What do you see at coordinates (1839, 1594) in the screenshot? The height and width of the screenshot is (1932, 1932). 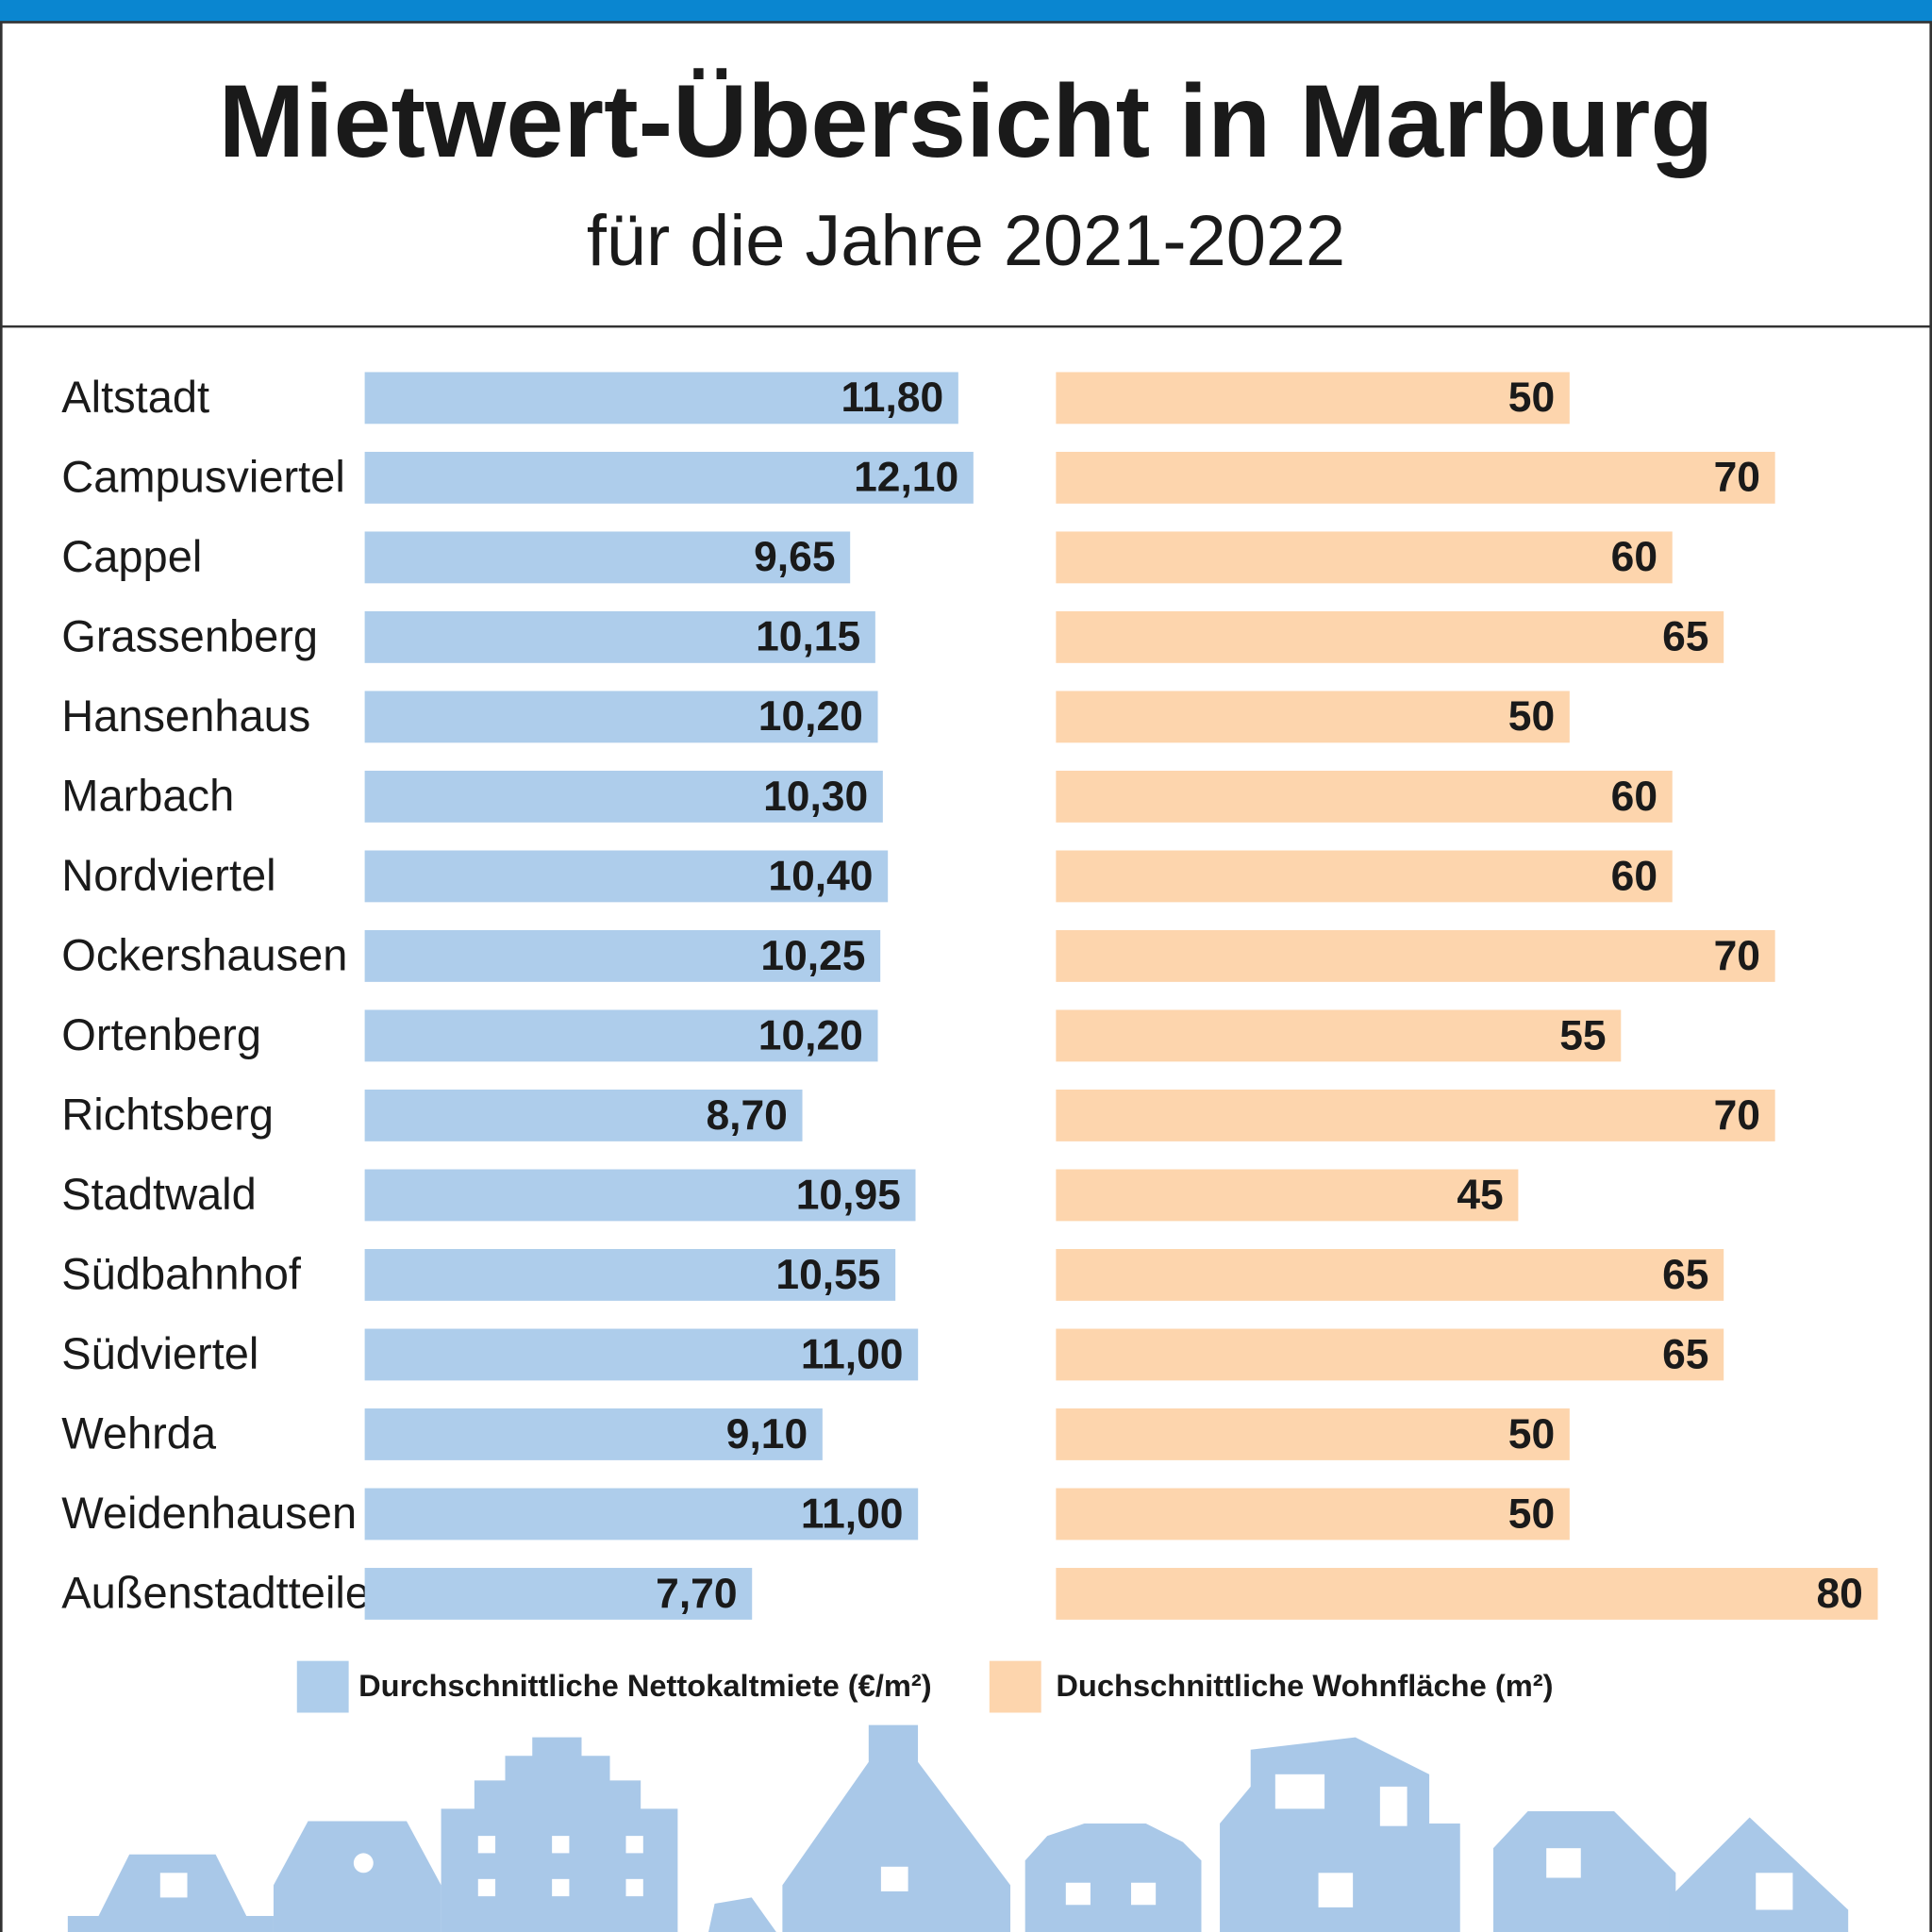 I see `value-label: 80` at bounding box center [1839, 1594].